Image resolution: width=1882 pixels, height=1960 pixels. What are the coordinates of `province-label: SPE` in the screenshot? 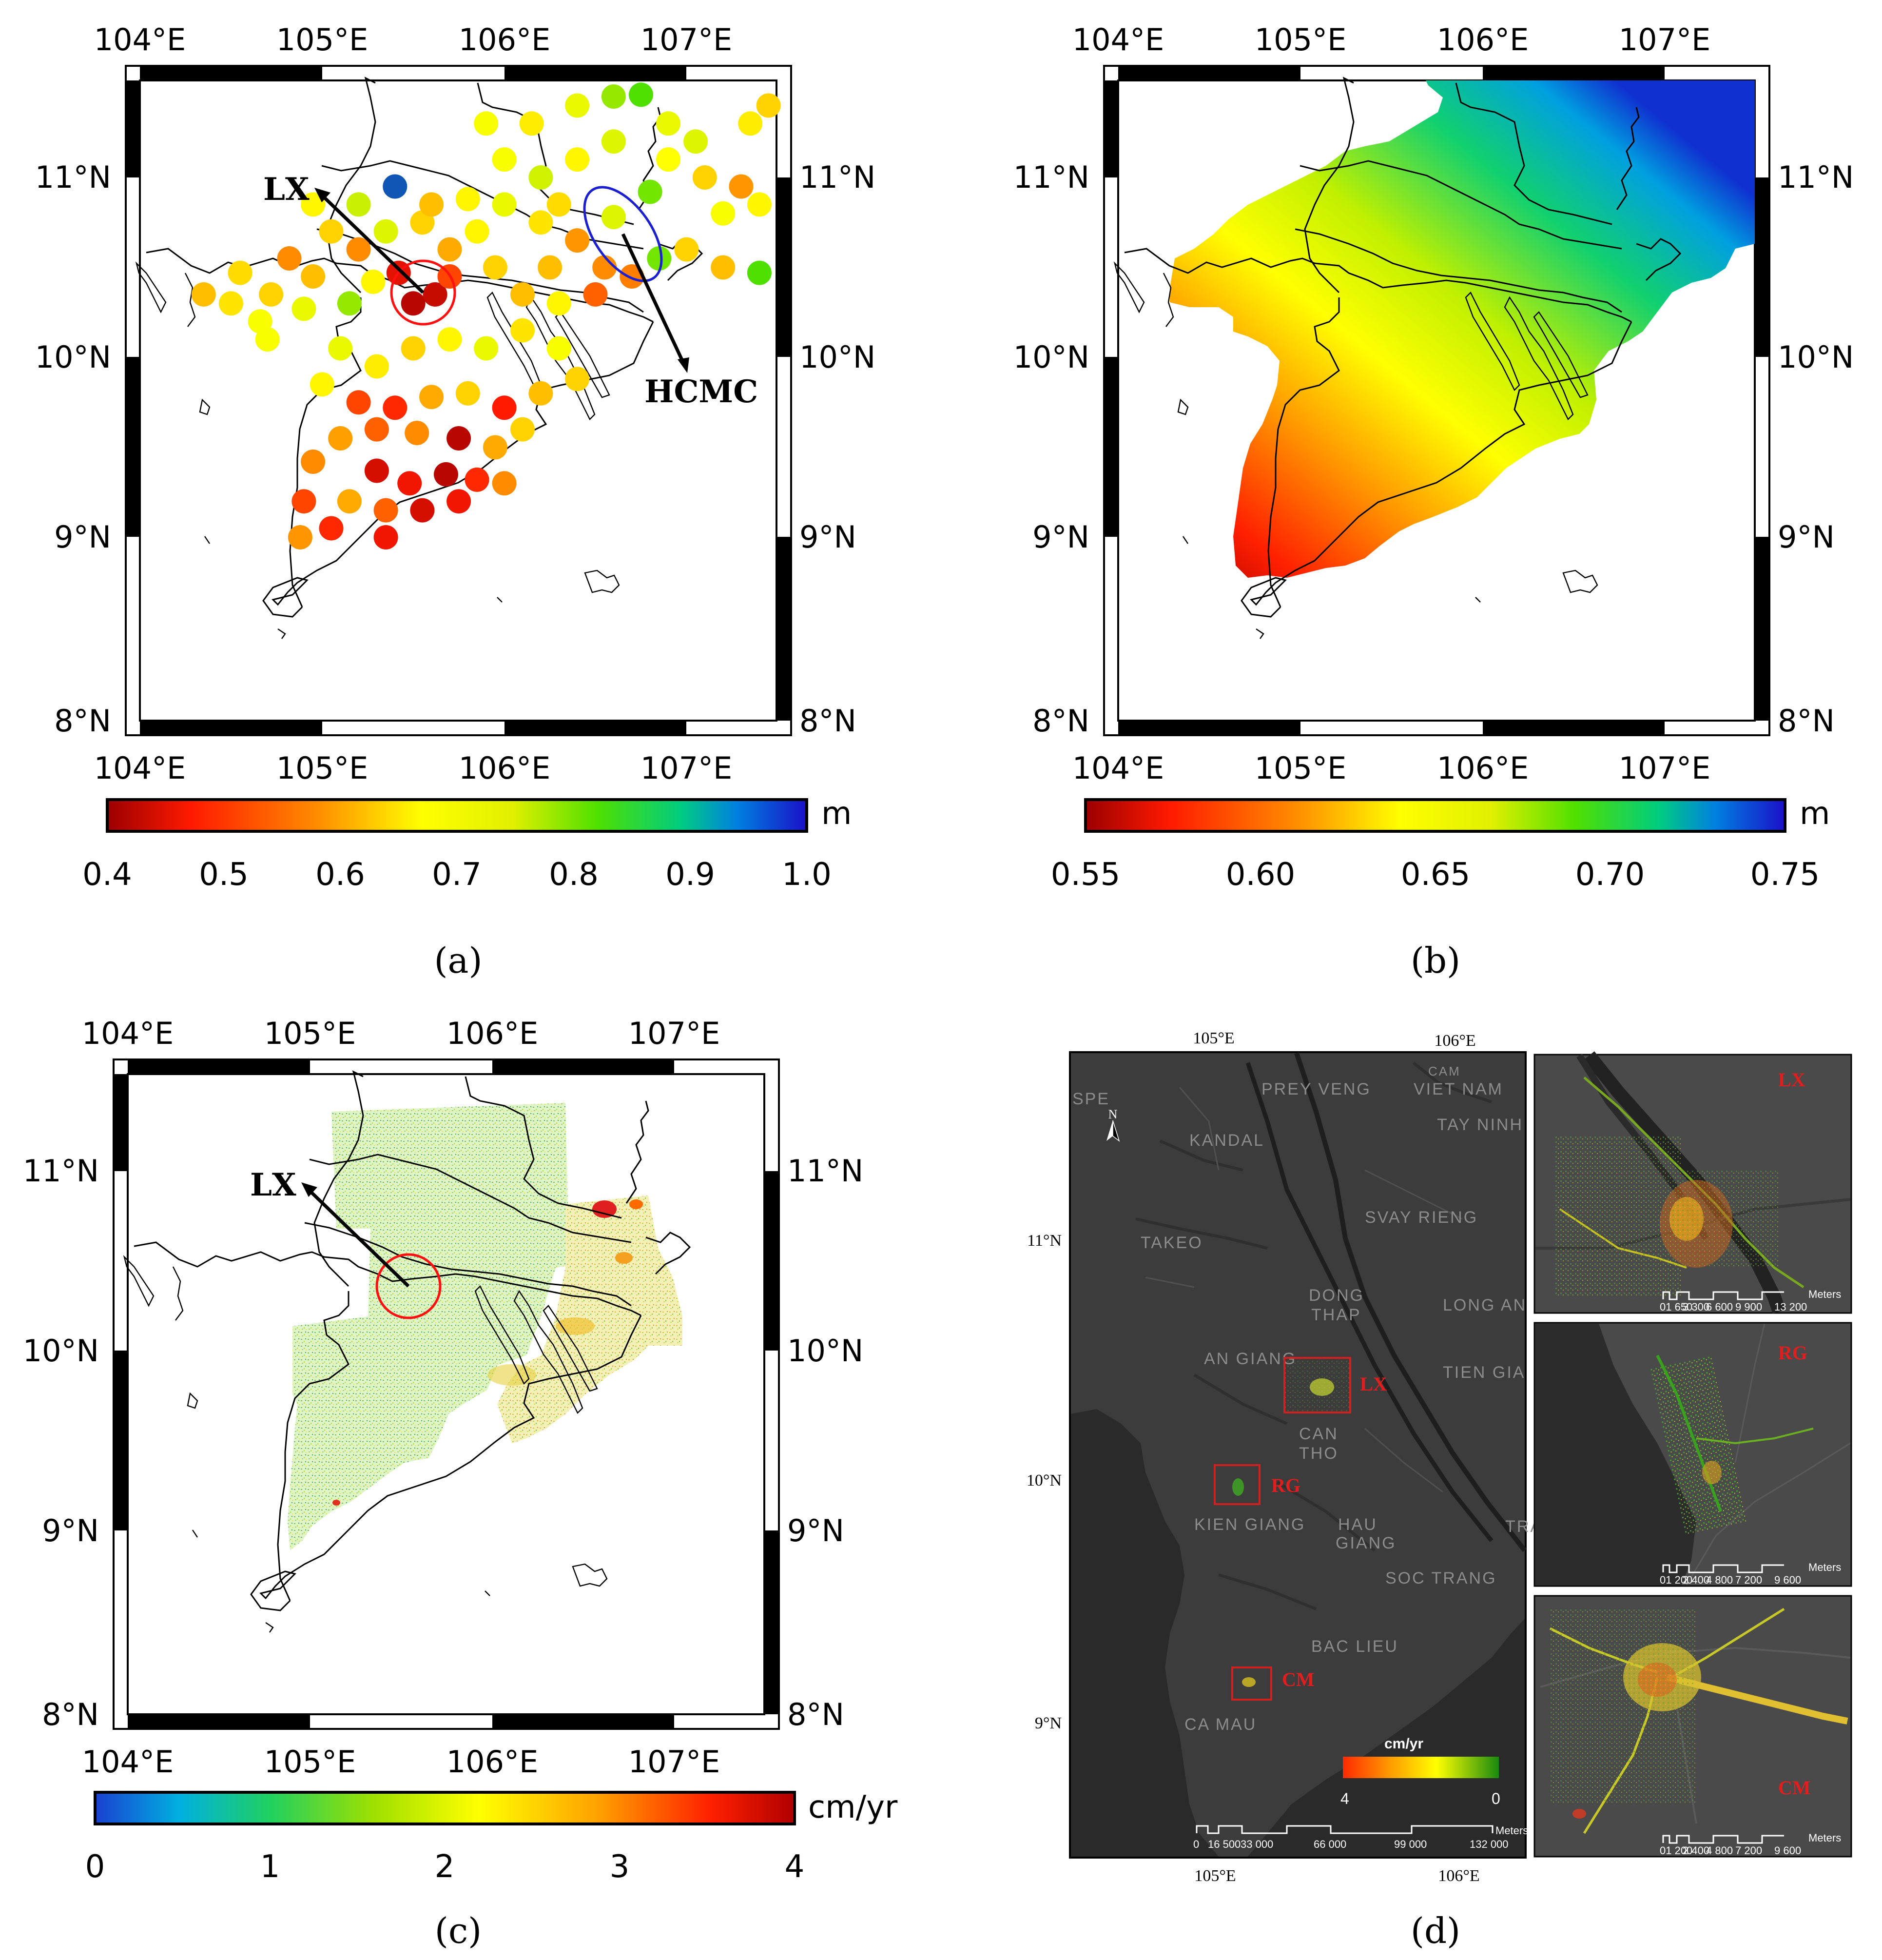 It's located at (1091, 1099).